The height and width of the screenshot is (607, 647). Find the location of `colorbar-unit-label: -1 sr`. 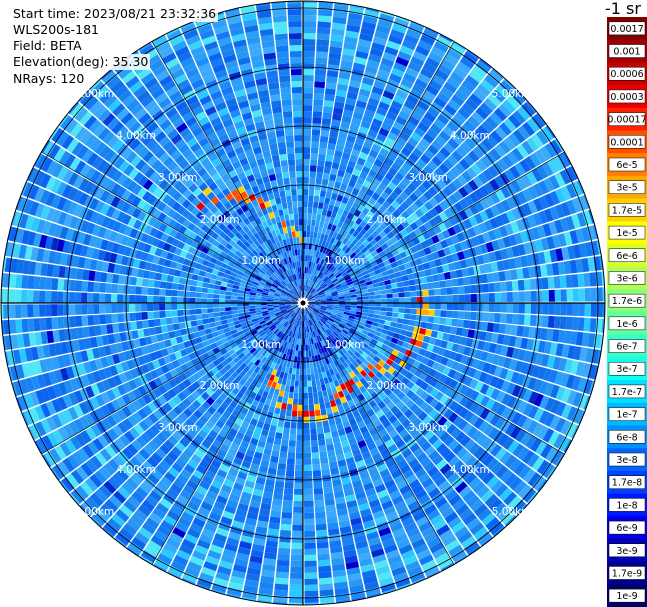

colorbar-unit-label: -1 sr is located at coordinates (623, 9).